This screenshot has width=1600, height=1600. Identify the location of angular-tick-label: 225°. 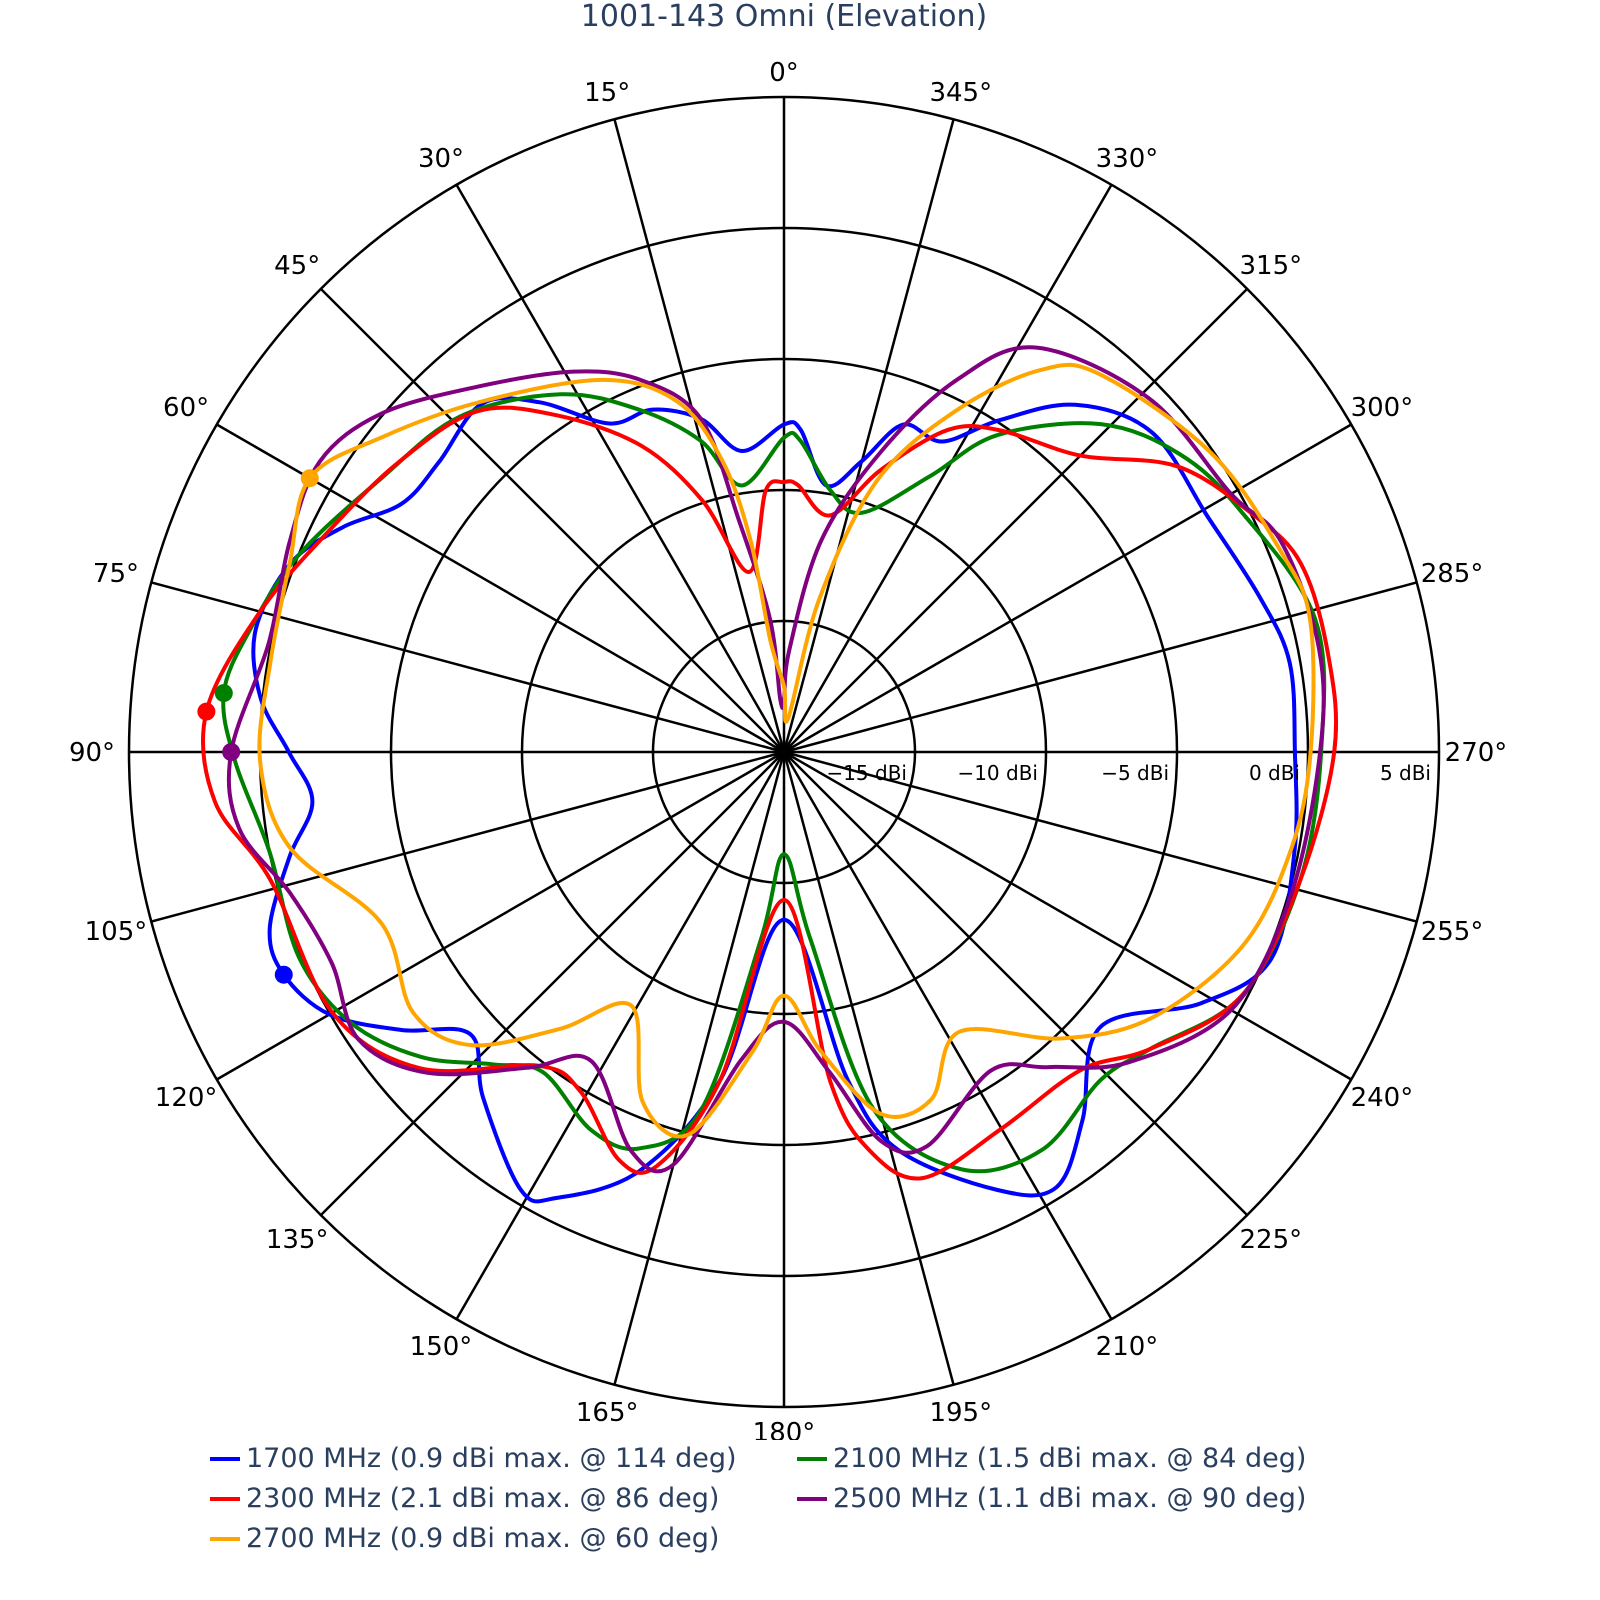
(1271, 1240).